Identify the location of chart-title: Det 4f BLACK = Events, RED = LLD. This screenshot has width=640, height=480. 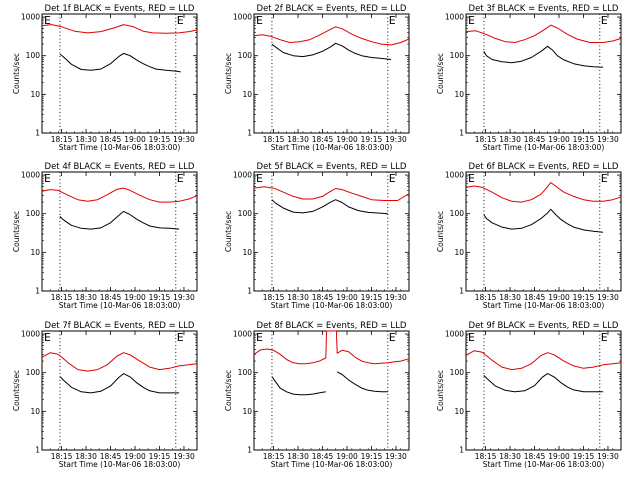
(120, 167).